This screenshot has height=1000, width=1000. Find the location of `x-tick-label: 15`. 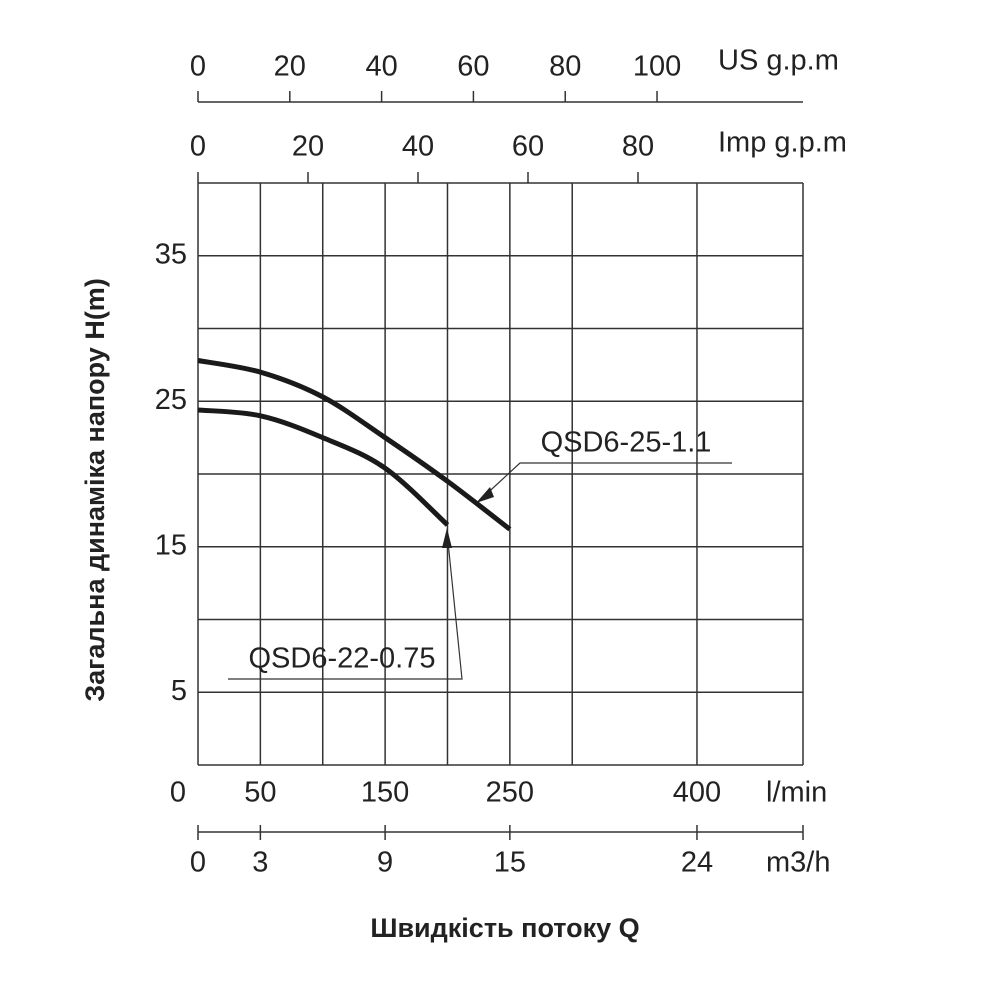

x-tick-label: 15 is located at coordinates (510, 863).